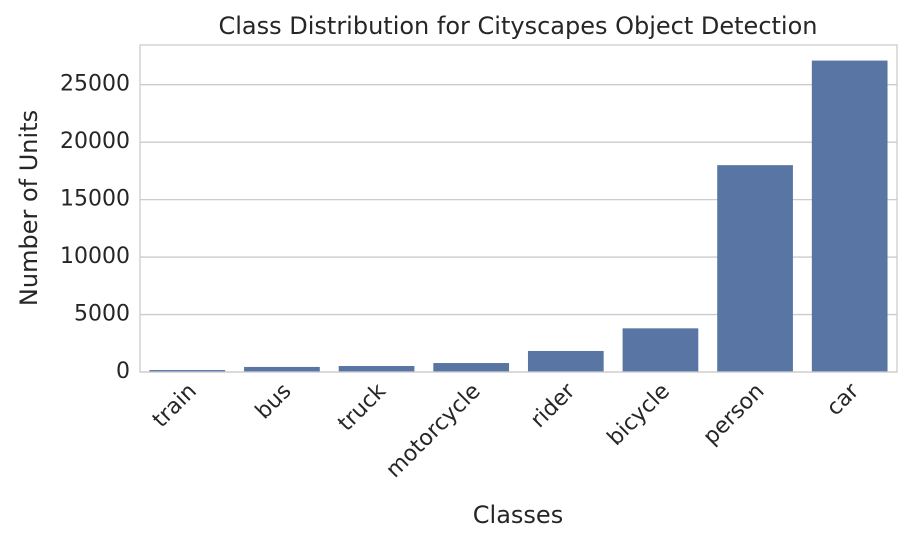 The height and width of the screenshot is (548, 913). Describe the element at coordinates (274, 402) in the screenshot. I see `x-tick-label: bus` at that location.